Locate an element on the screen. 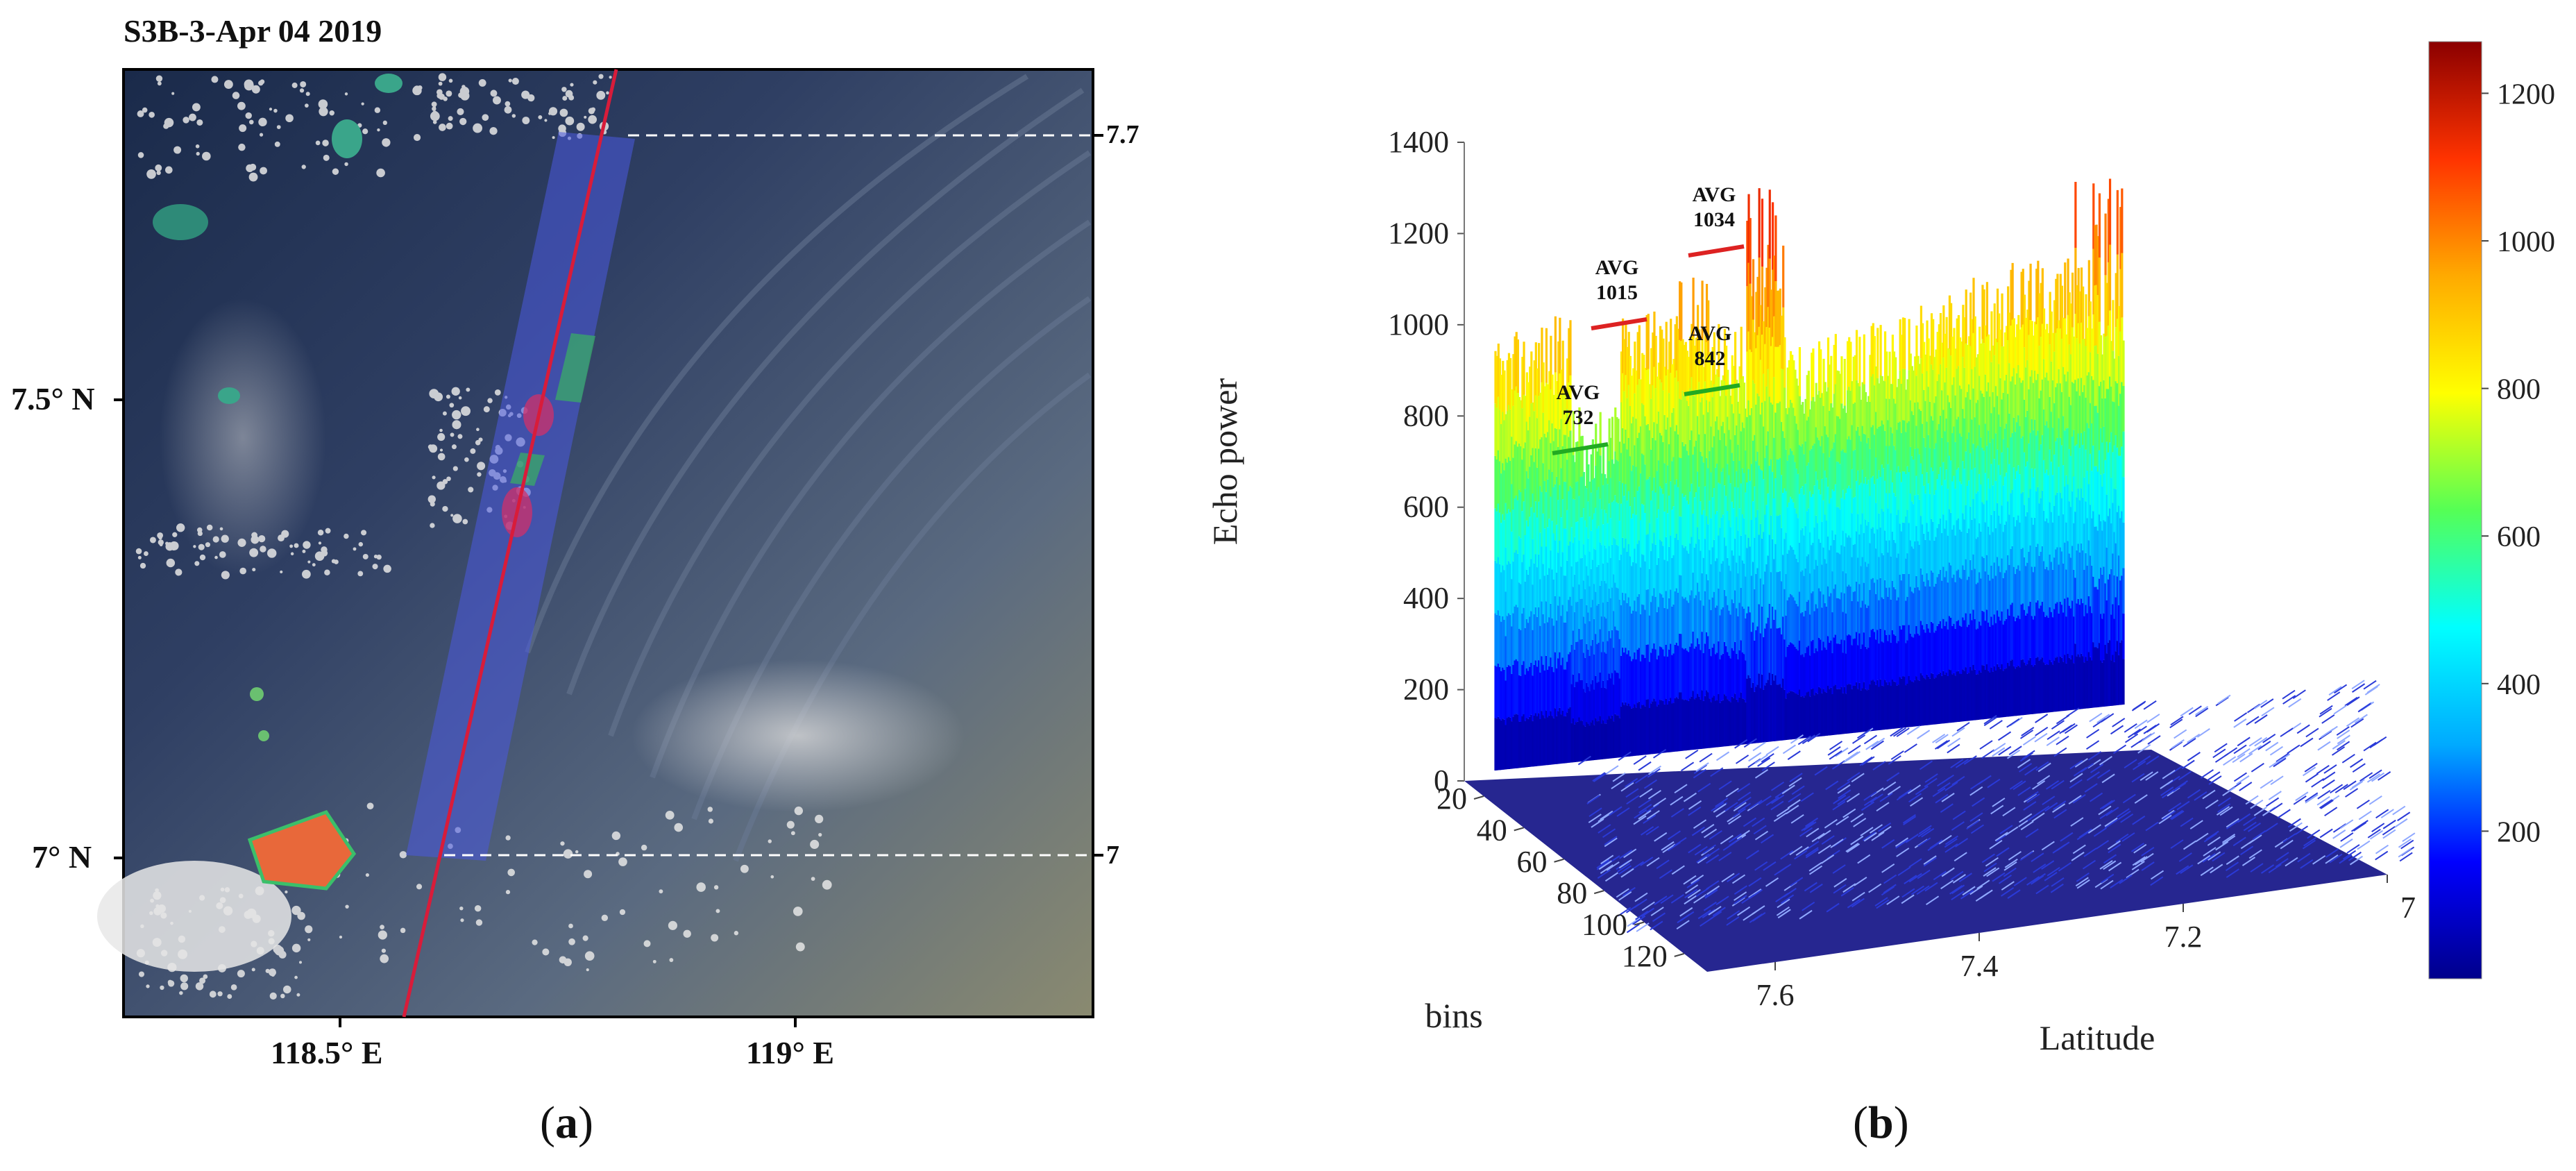 This screenshot has height=1171, width=2576. annotation-label: AVG is located at coordinates (1710, 333).